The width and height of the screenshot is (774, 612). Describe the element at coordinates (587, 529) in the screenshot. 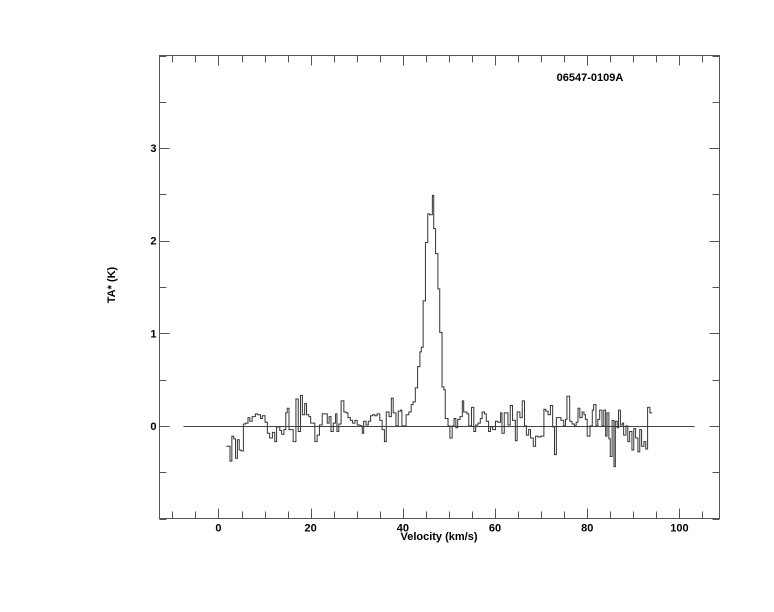

I see `x-tick-label: 80` at that location.